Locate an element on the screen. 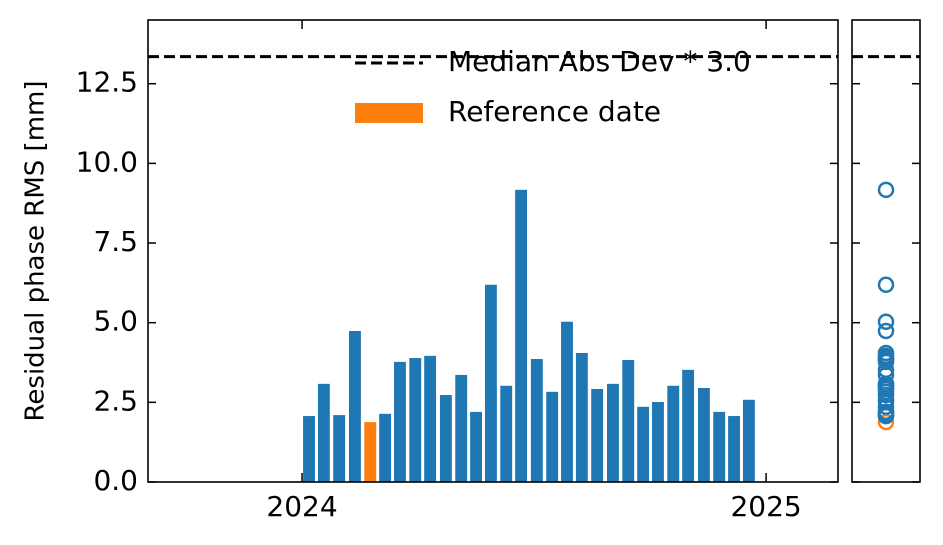  x-tick-label: 2024 is located at coordinates (301, 506).